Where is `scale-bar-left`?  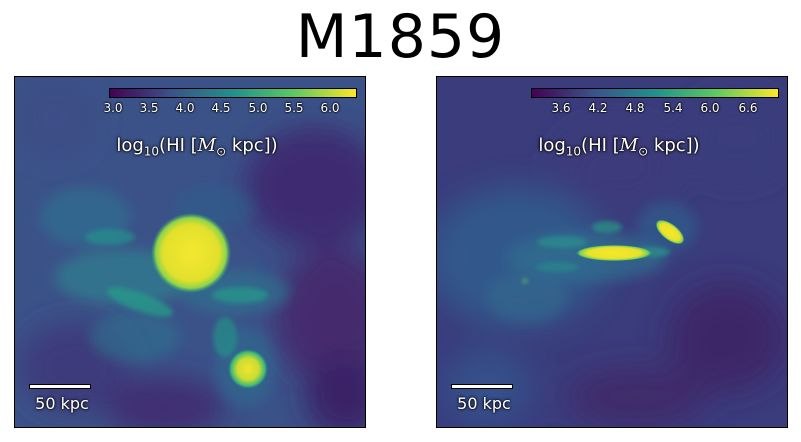 scale-bar-left is located at coordinates (60, 386).